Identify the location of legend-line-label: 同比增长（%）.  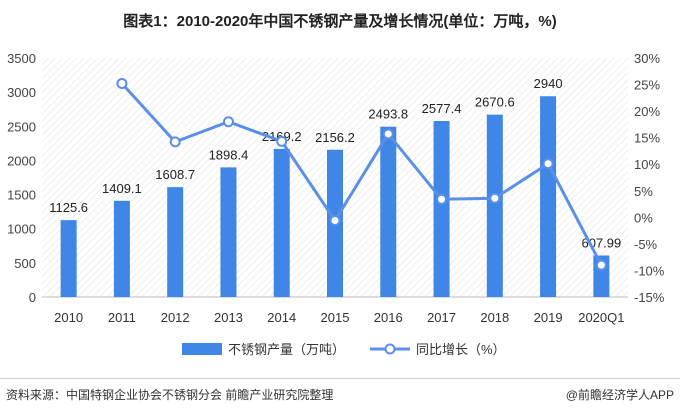
(461, 349).